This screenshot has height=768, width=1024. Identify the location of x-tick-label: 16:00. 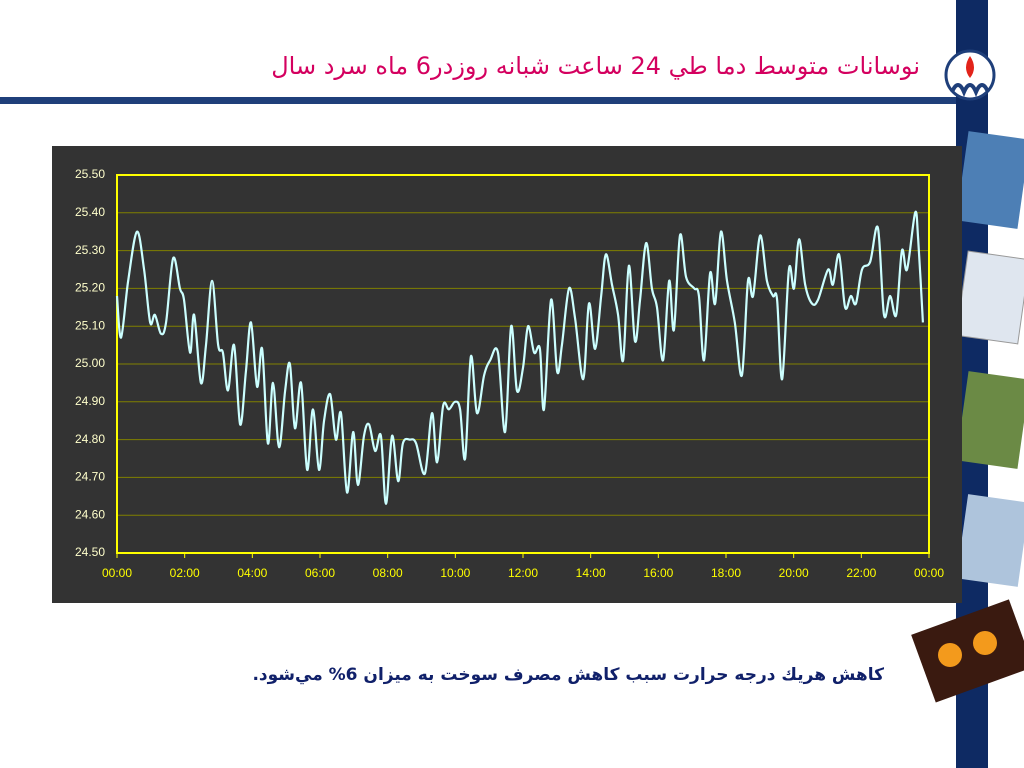
(658, 573).